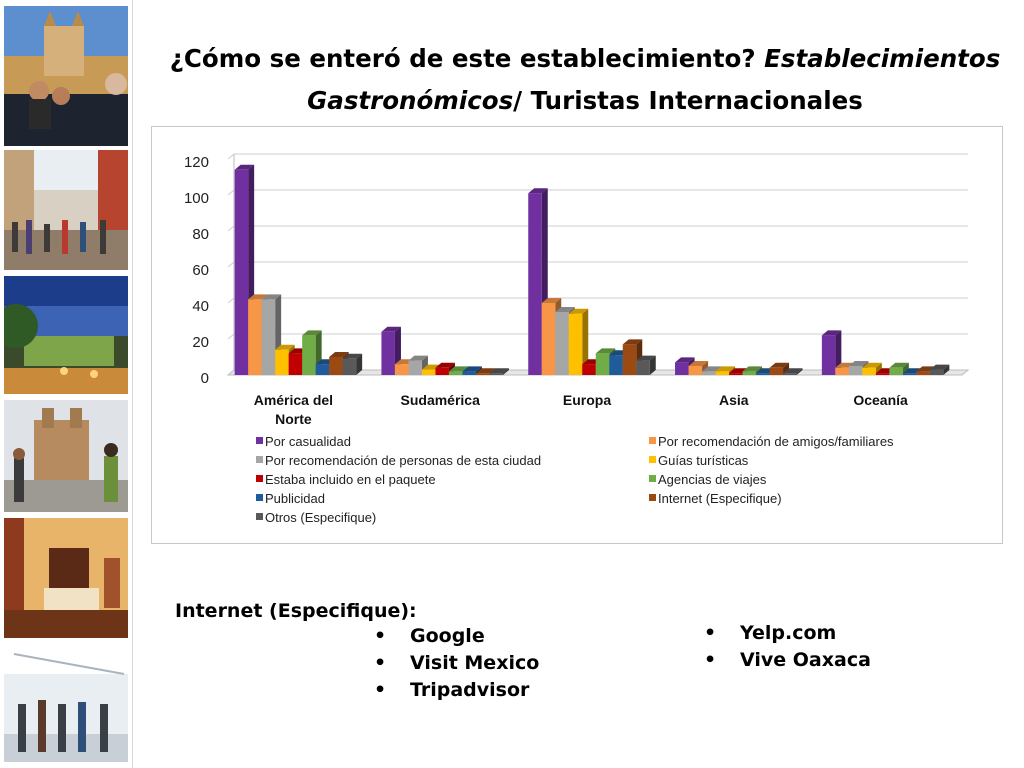 This screenshot has height=768, width=1024. Describe the element at coordinates (712, 479) in the screenshot. I see `legend-label: Agencias de viajes` at that location.